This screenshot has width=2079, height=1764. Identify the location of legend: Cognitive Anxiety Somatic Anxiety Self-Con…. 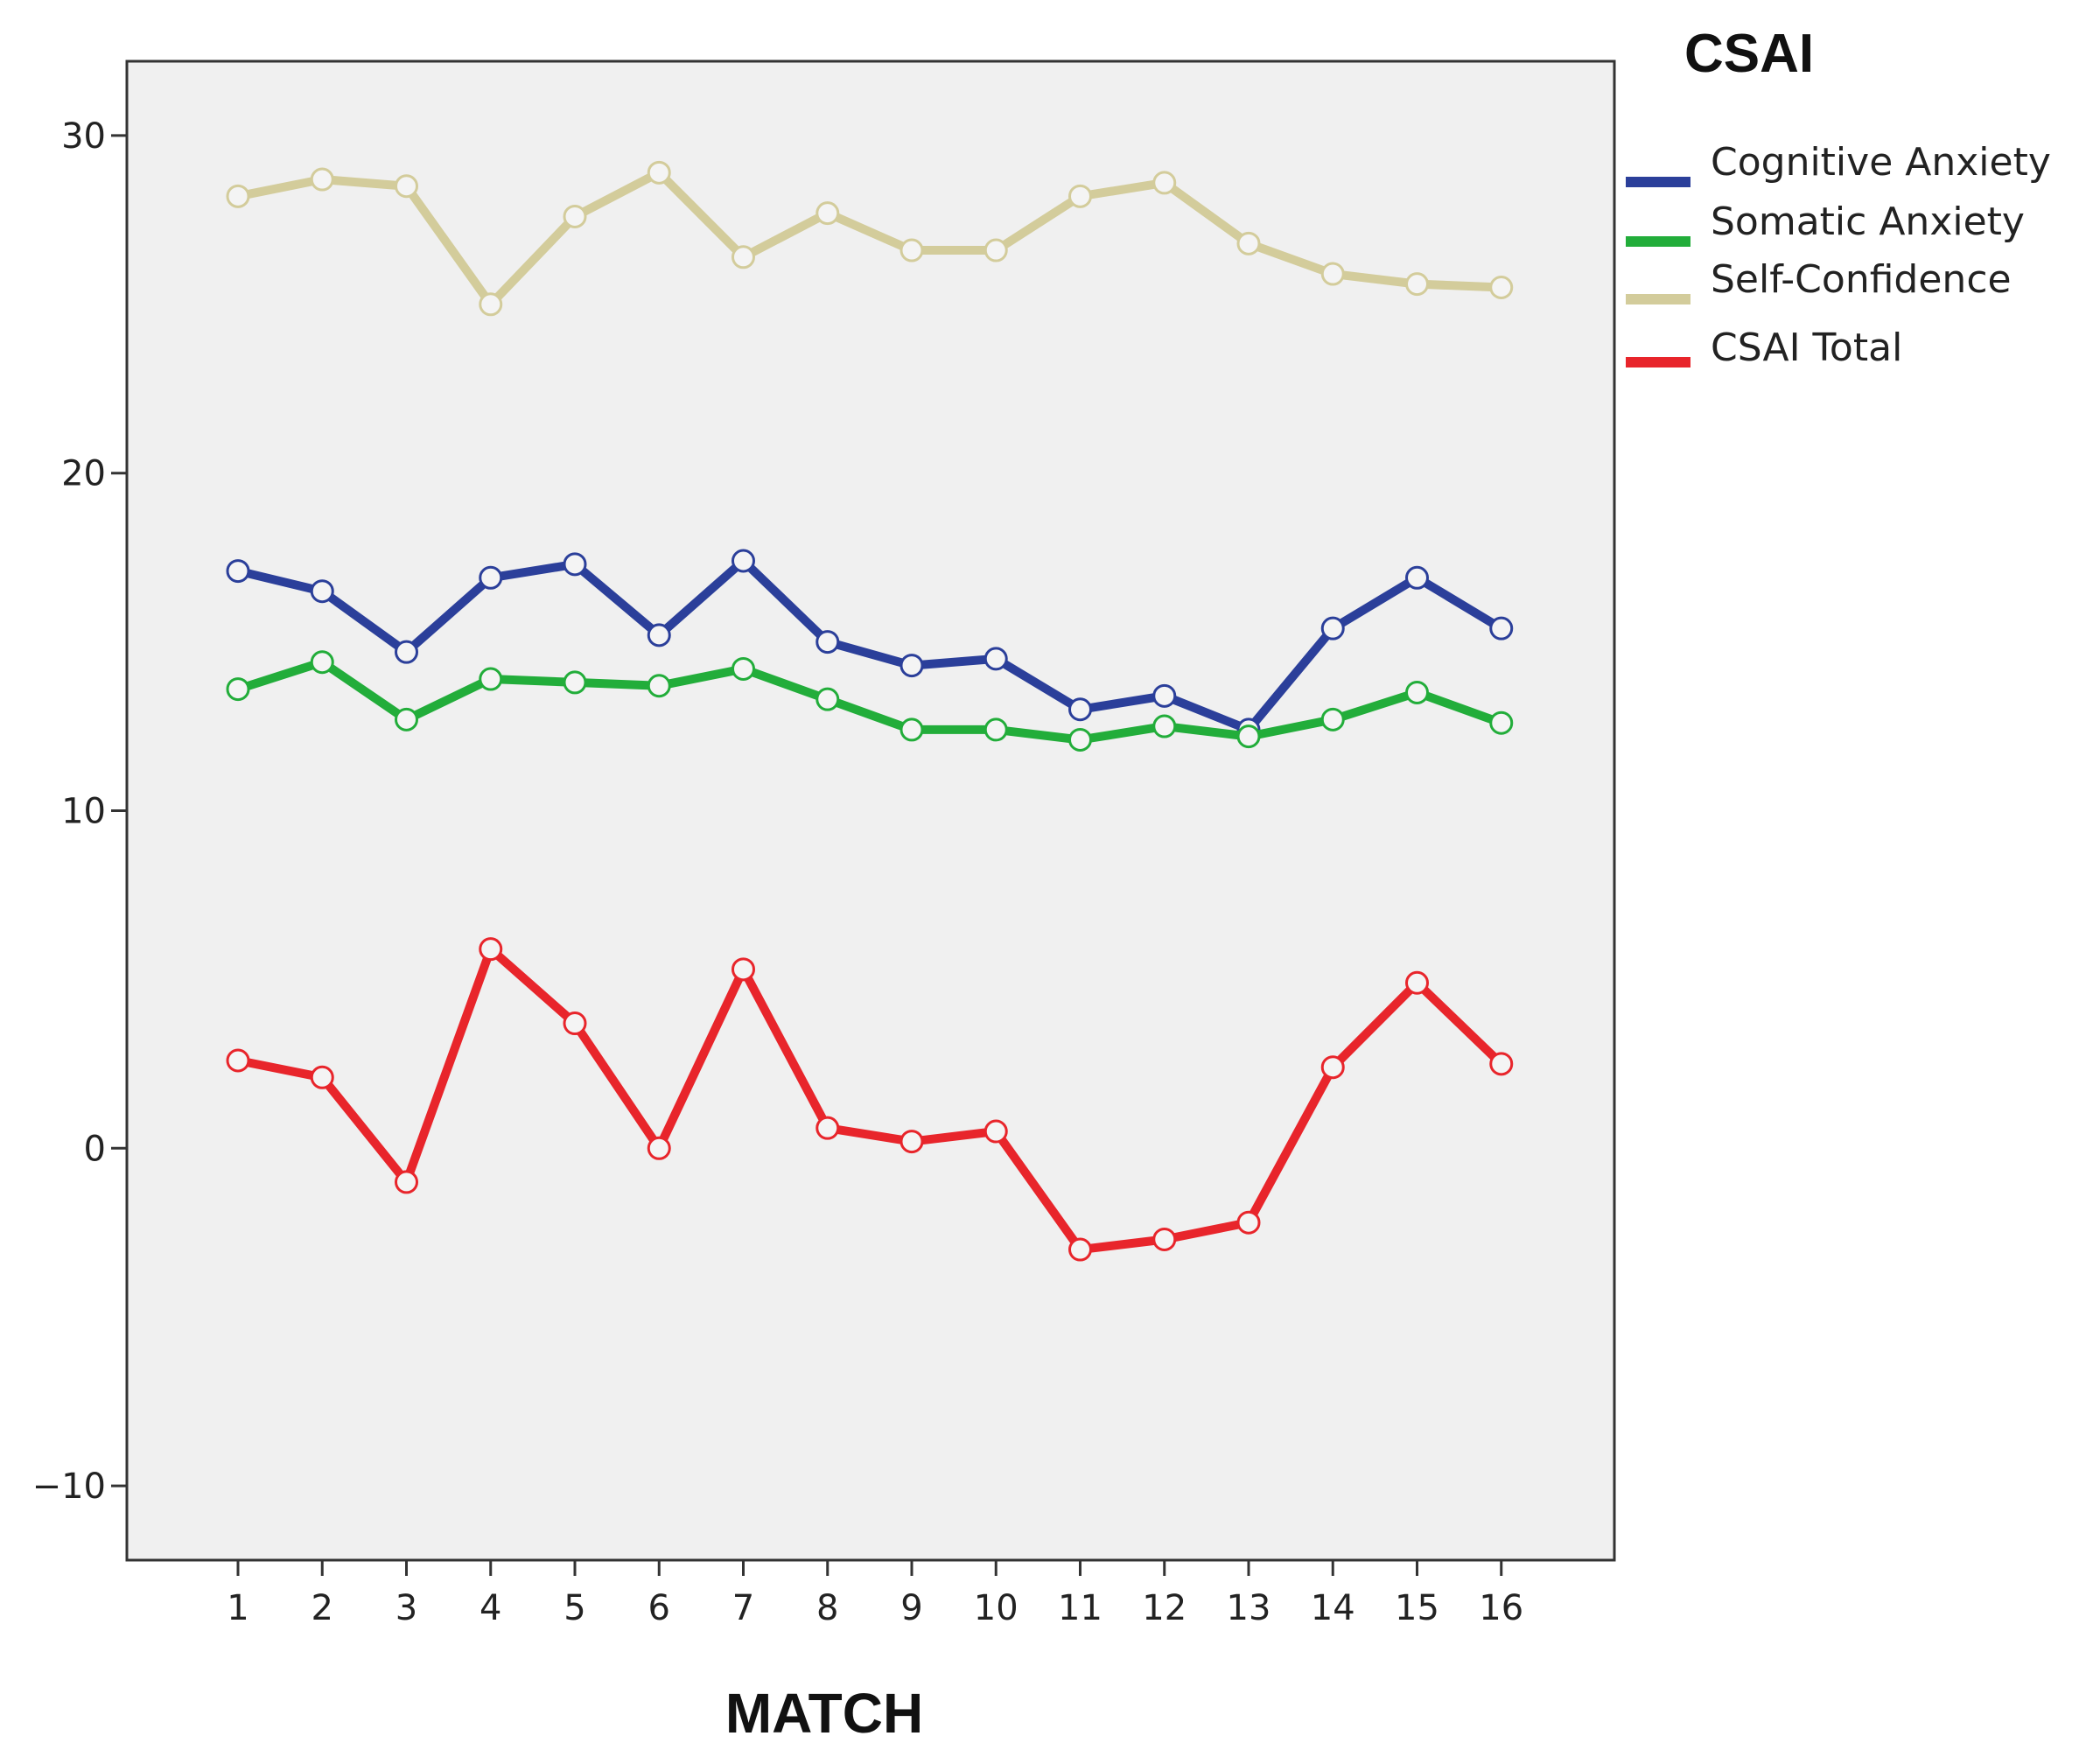
(1838, 255).